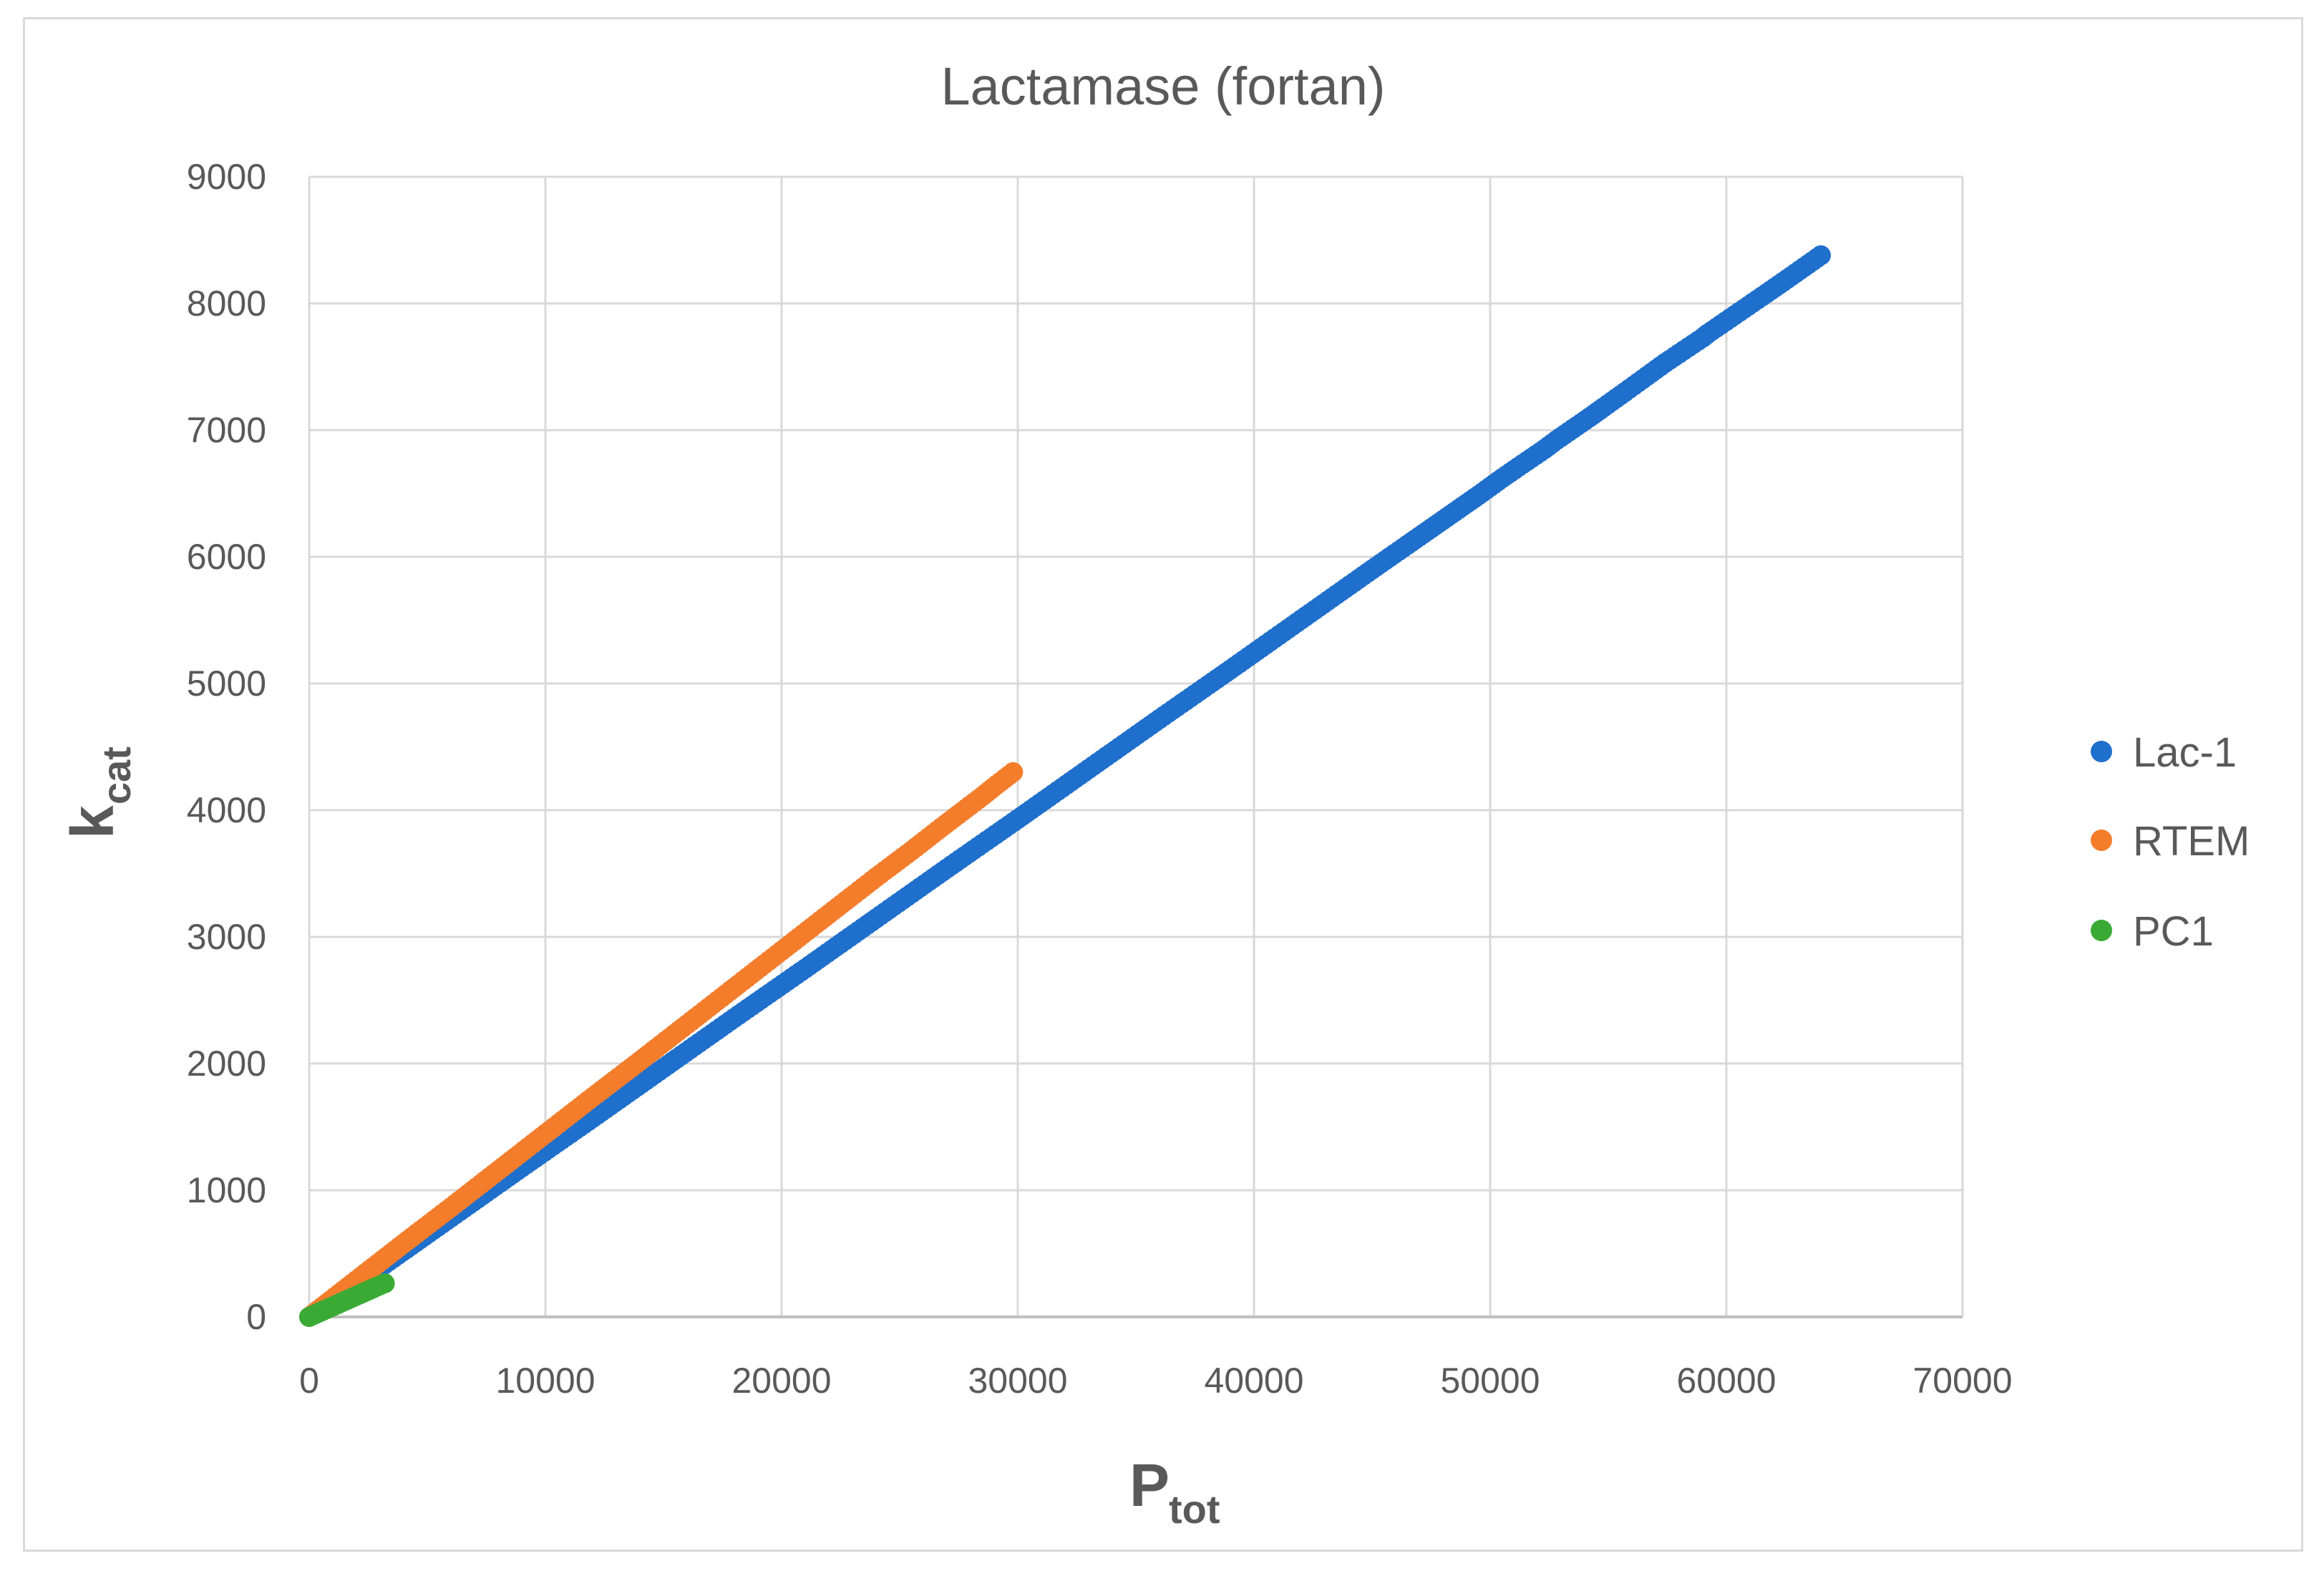 The height and width of the screenshot is (1571, 2324). What do you see at coordinates (226, 1190) in the screenshot?
I see `y-tick-label: 1000` at bounding box center [226, 1190].